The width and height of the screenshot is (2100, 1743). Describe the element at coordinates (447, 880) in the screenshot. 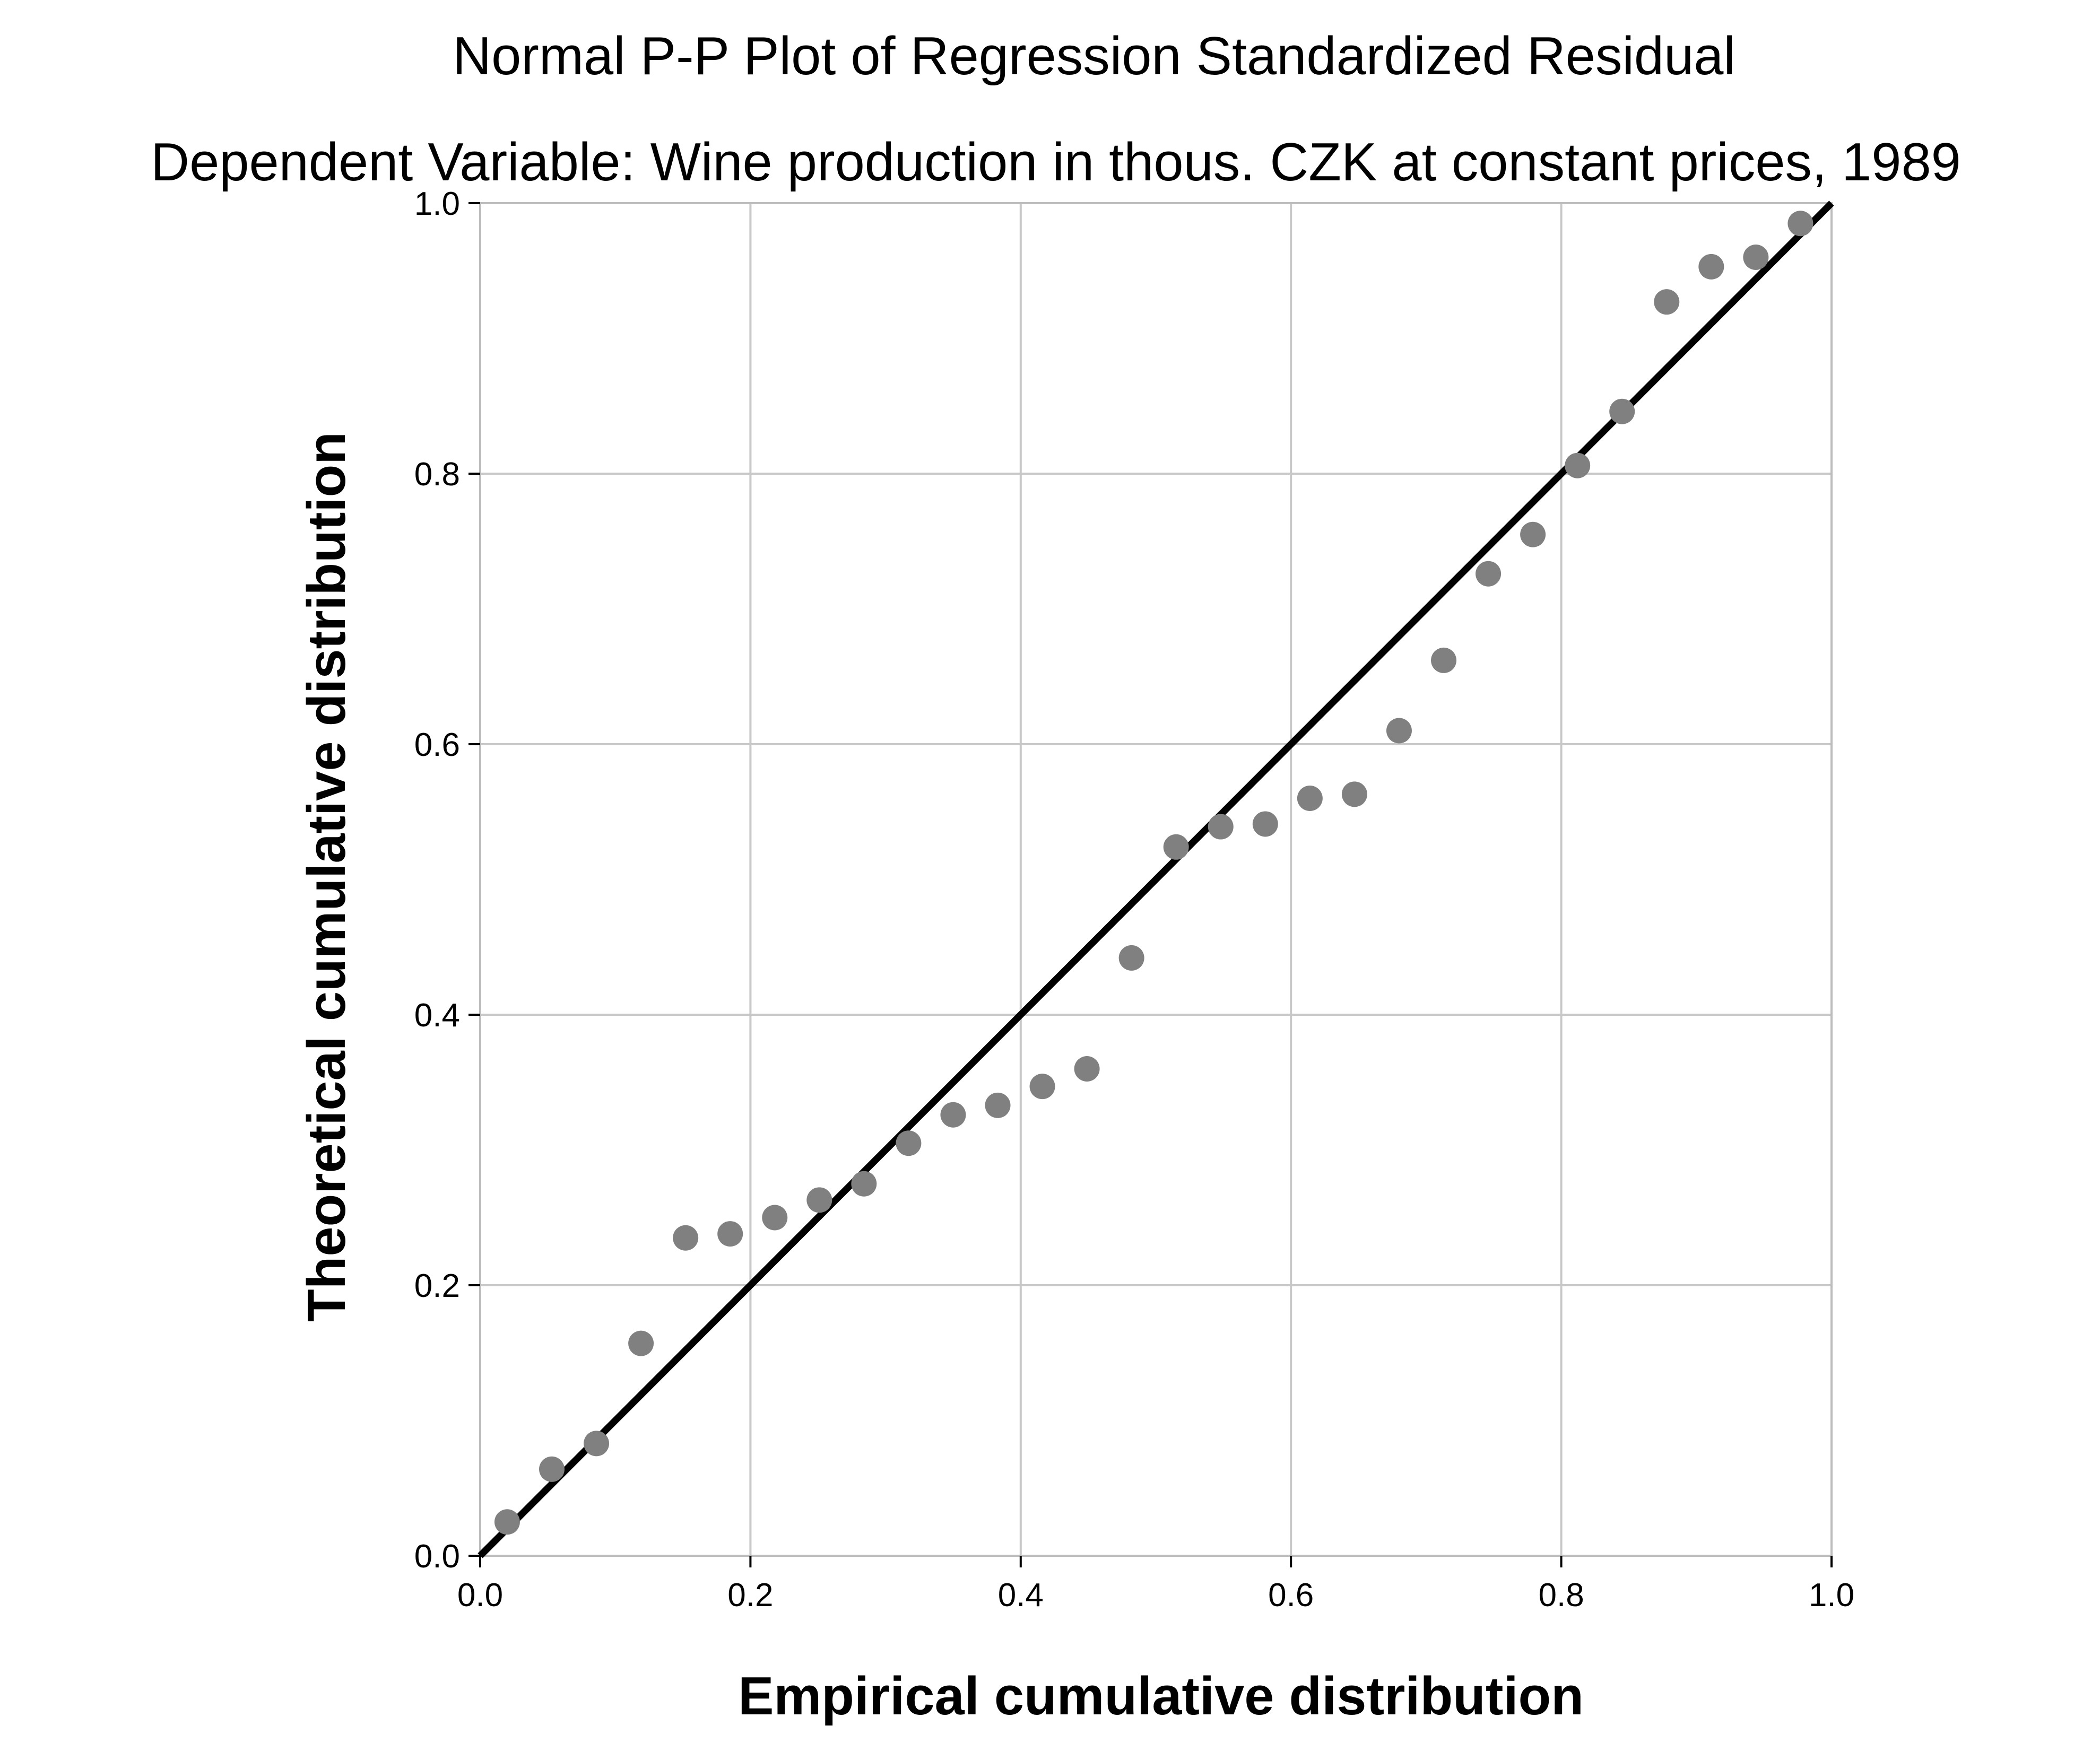

I see `y-axis-ticks: 0.0 0.2 0.4 0.6 0.8 1.0` at that location.